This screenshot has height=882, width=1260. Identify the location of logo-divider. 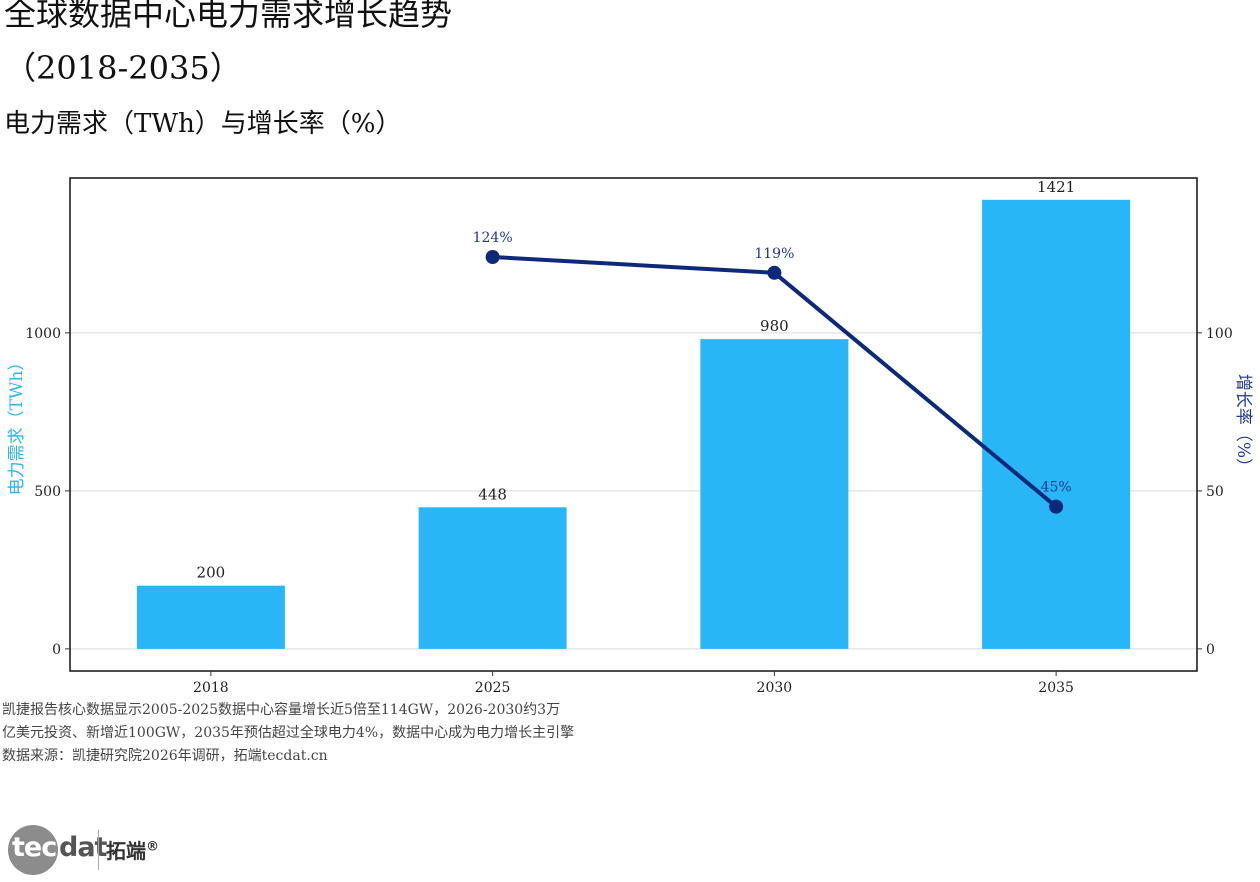
(98, 850).